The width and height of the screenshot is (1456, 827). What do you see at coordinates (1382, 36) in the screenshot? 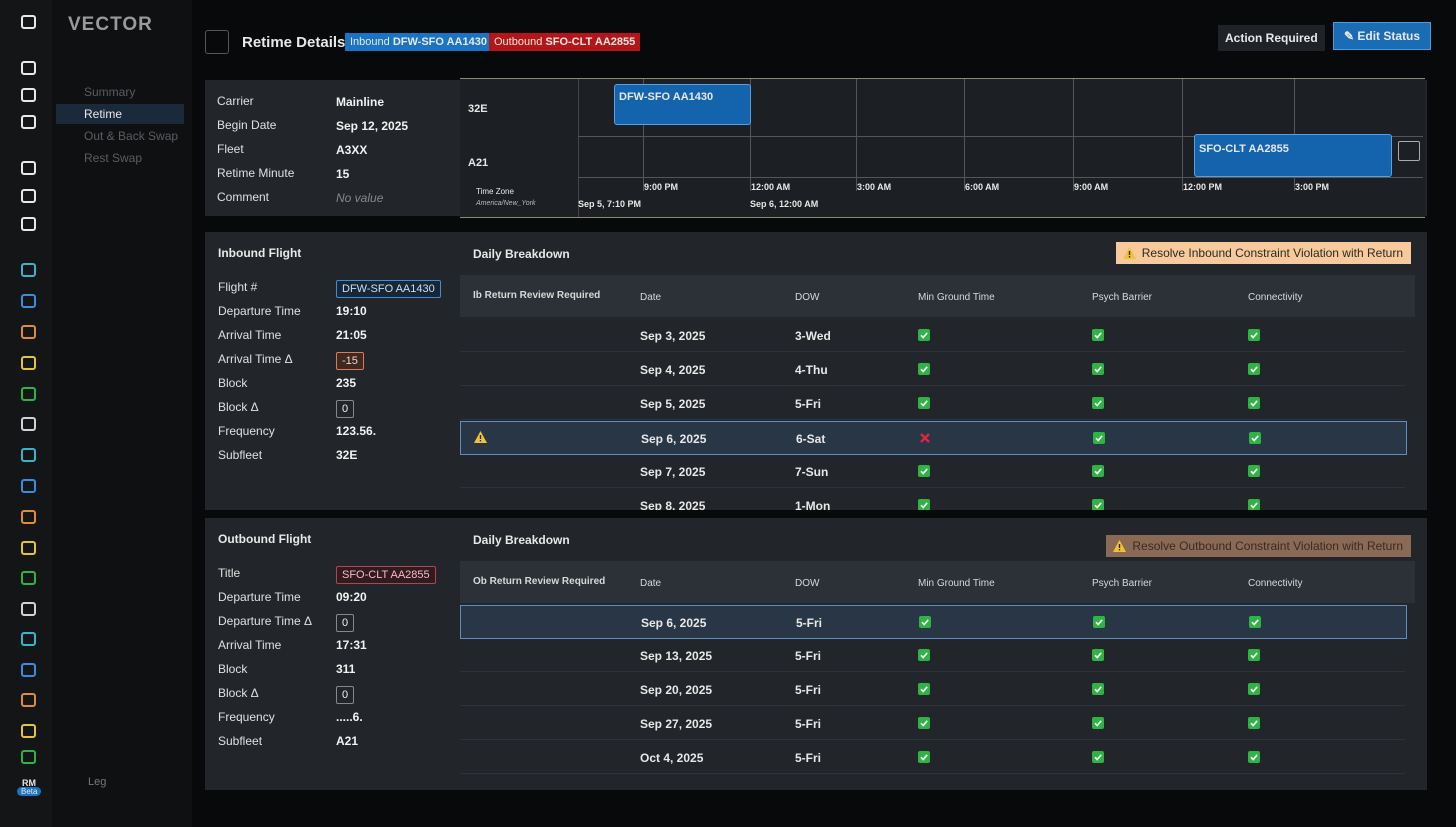
I see `edit-status-button: ✎ Edit Status` at bounding box center [1382, 36].